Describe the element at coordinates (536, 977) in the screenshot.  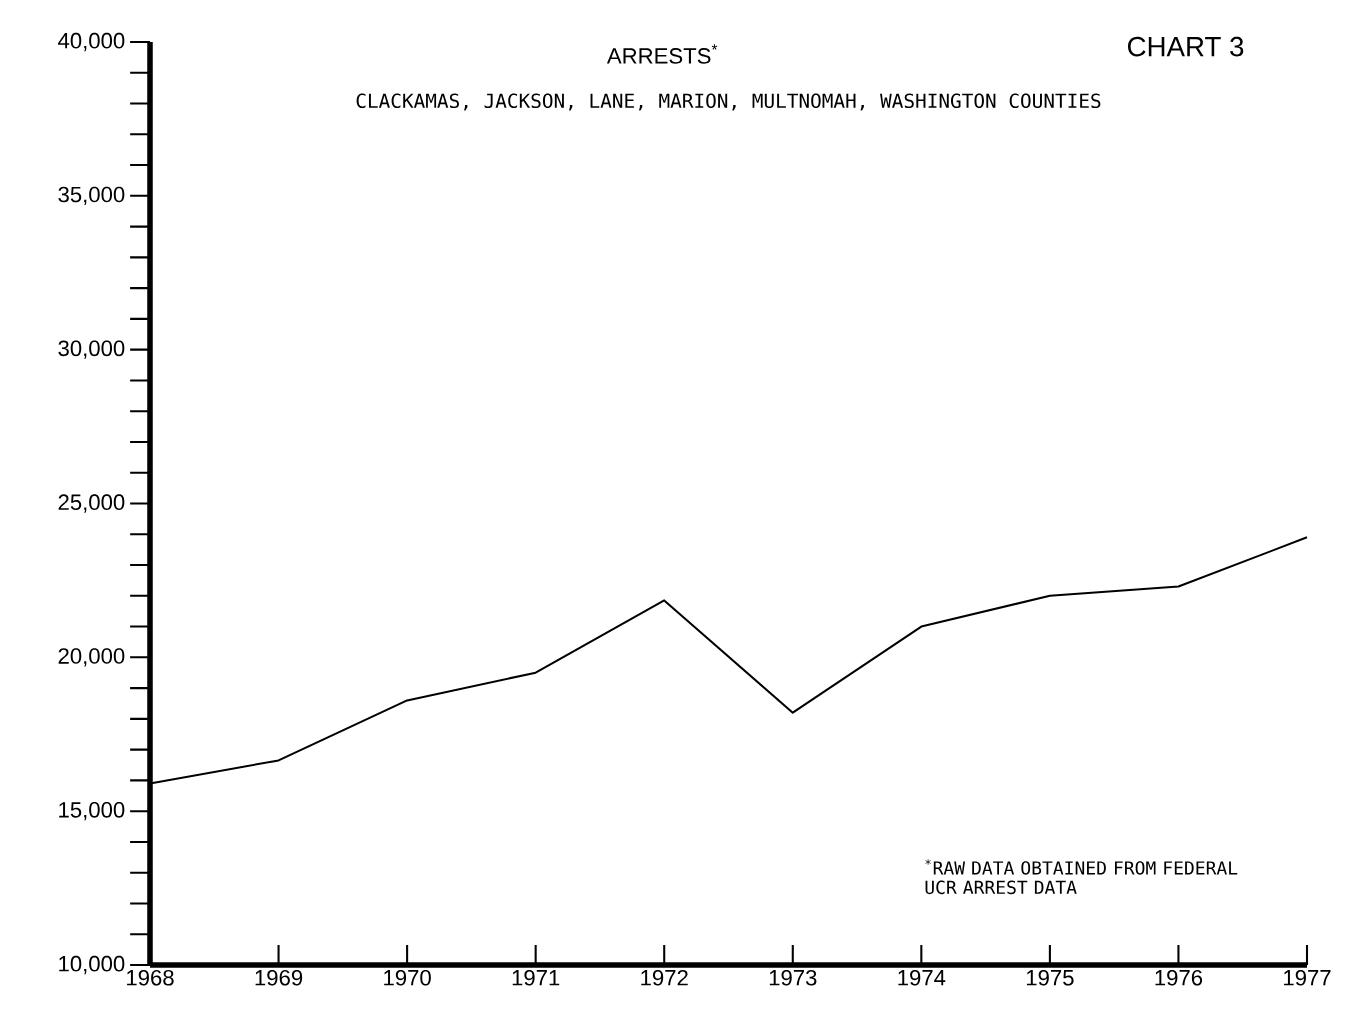
I see `x-tick-label: 1971` at that location.